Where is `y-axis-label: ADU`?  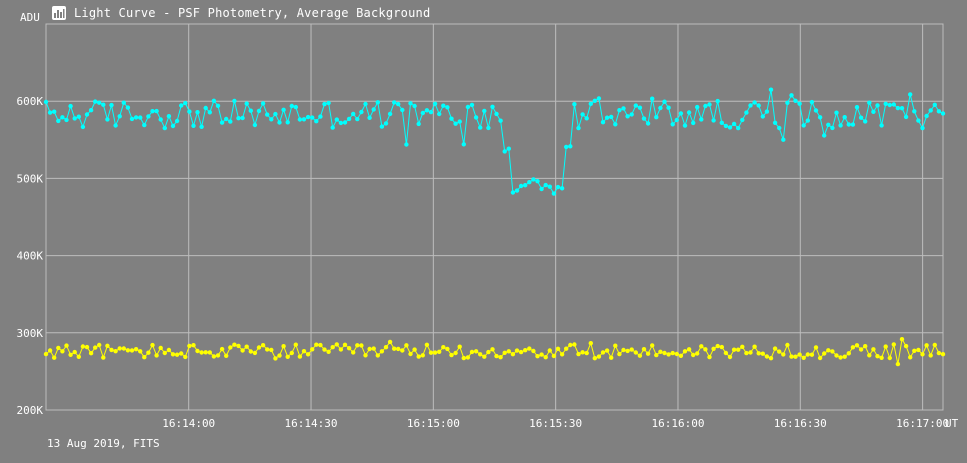 y-axis-label: ADU is located at coordinates (30, 17).